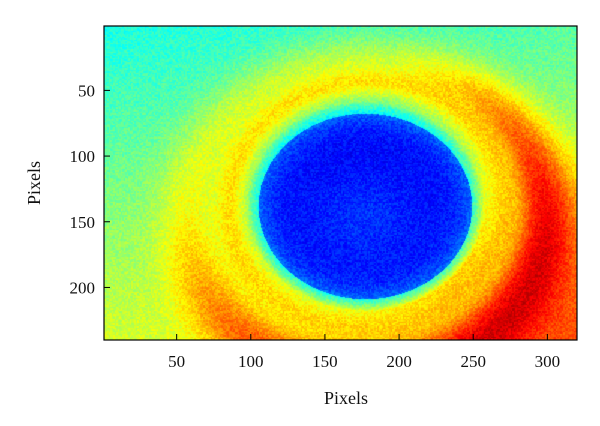  I want to click on x-tick-label: 200, so click(399, 361).